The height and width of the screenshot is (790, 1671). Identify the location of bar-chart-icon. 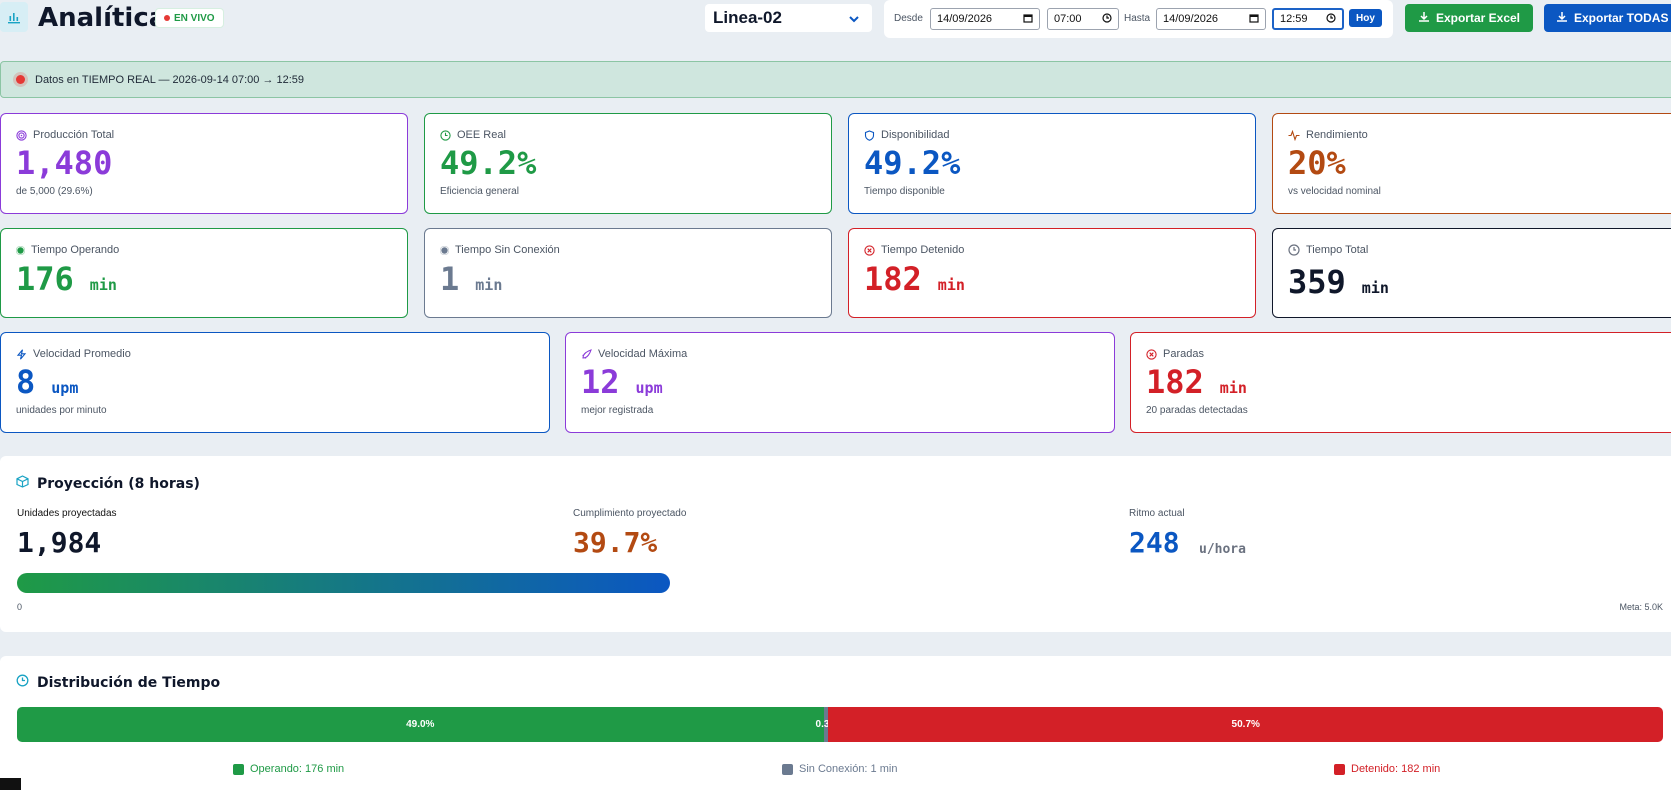
(14, 17).